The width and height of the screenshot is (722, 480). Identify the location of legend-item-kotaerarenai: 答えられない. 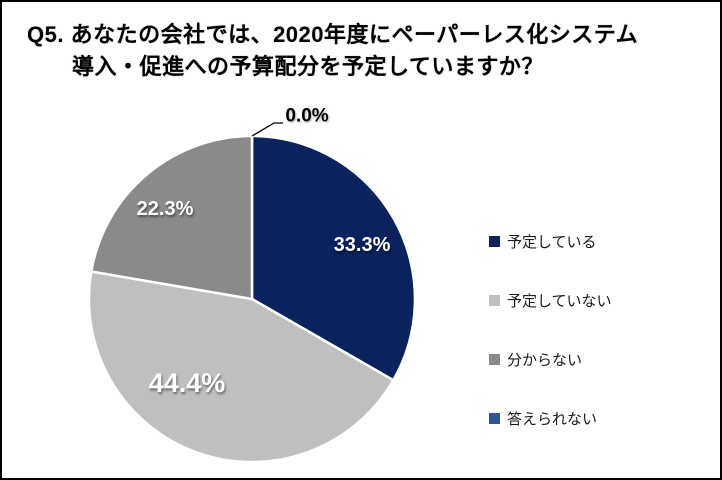
(550, 418).